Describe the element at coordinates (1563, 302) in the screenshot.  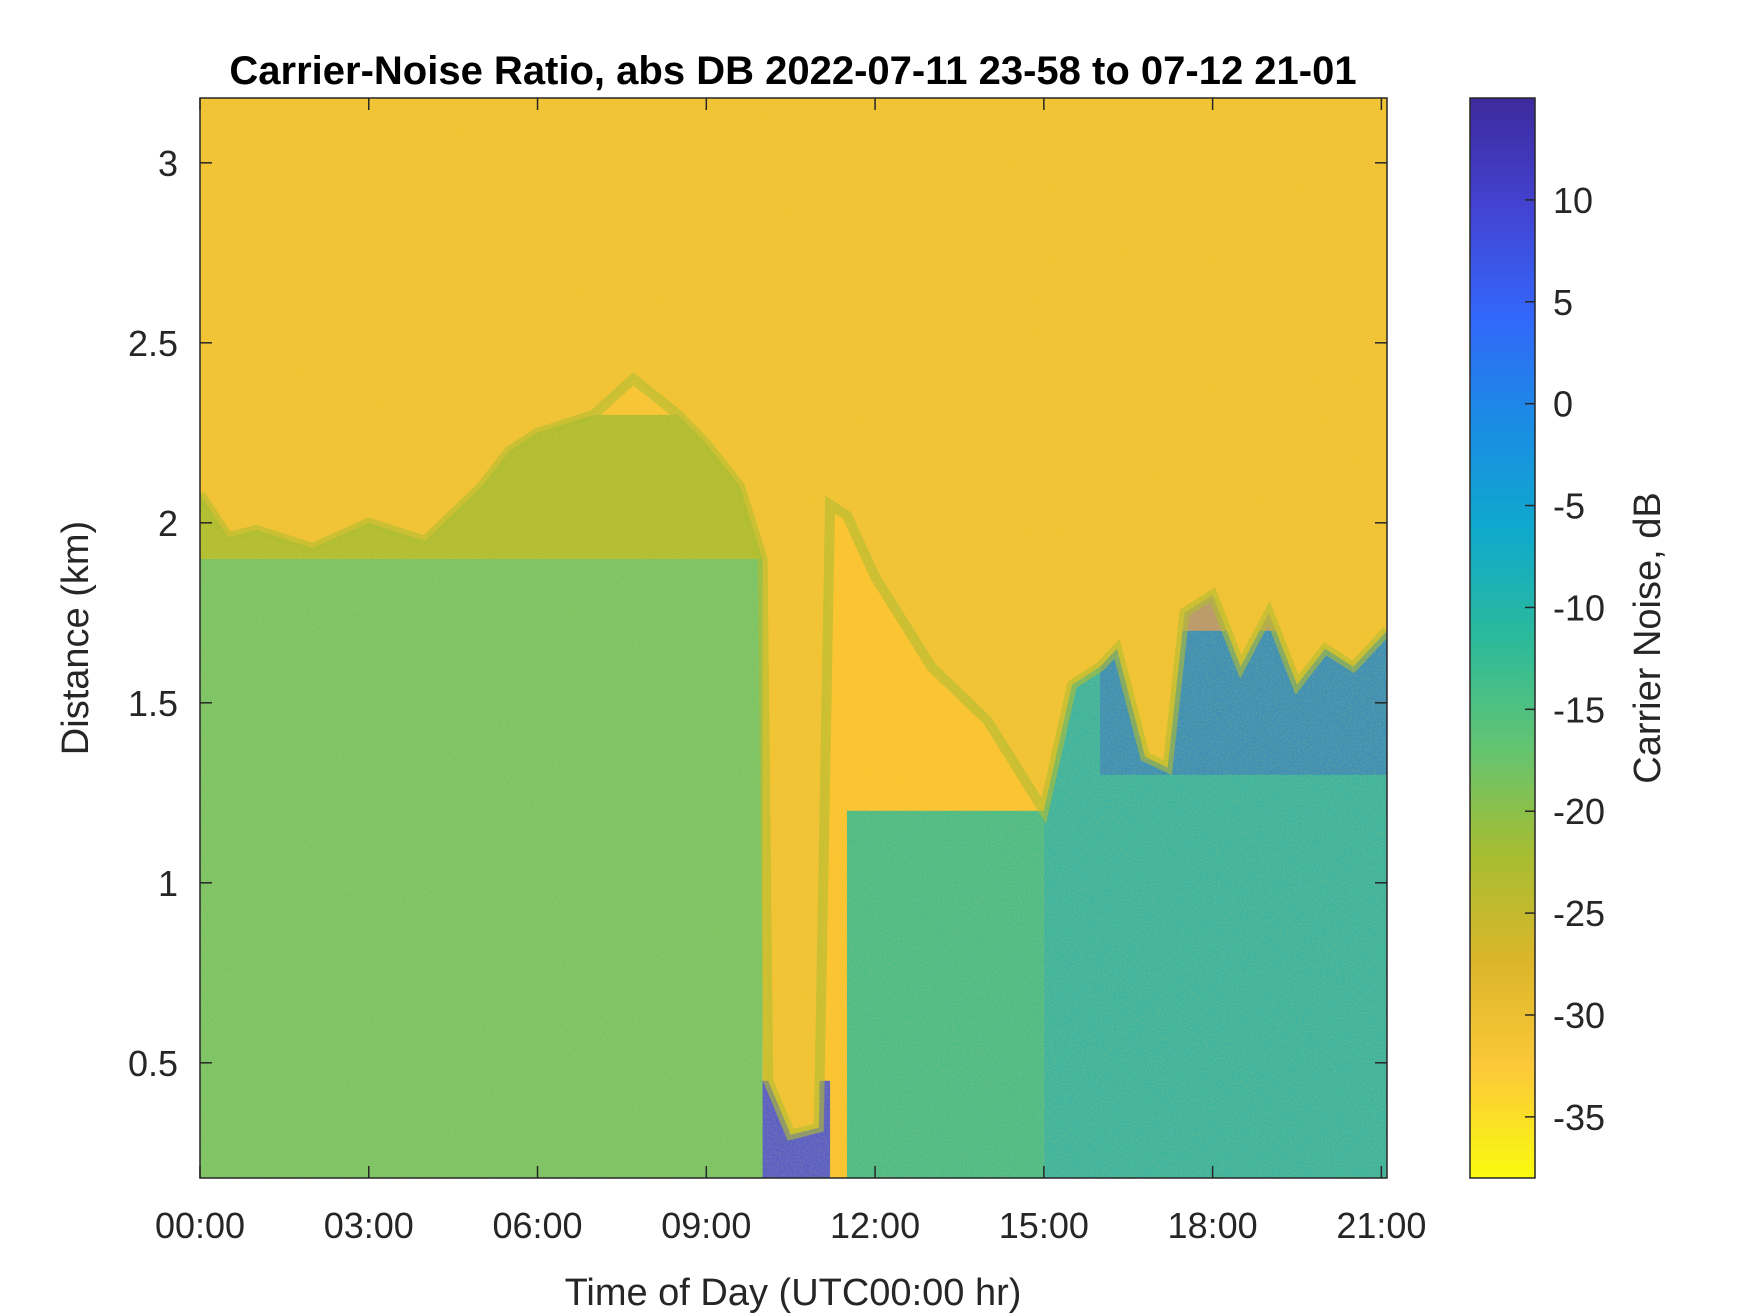
I see `colorbar-tick-label: 5` at that location.